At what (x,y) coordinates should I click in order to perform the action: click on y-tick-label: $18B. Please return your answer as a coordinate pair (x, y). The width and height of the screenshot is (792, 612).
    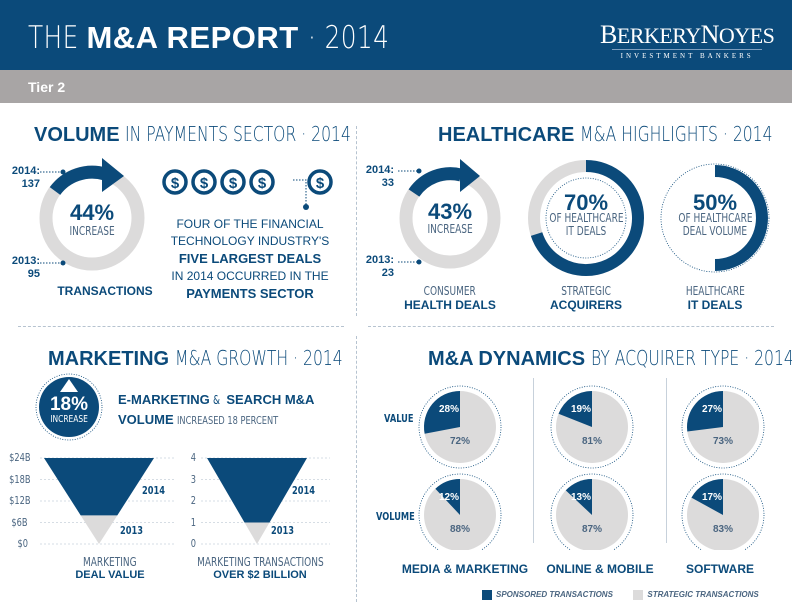
    Looking at the image, I should click on (20, 479).